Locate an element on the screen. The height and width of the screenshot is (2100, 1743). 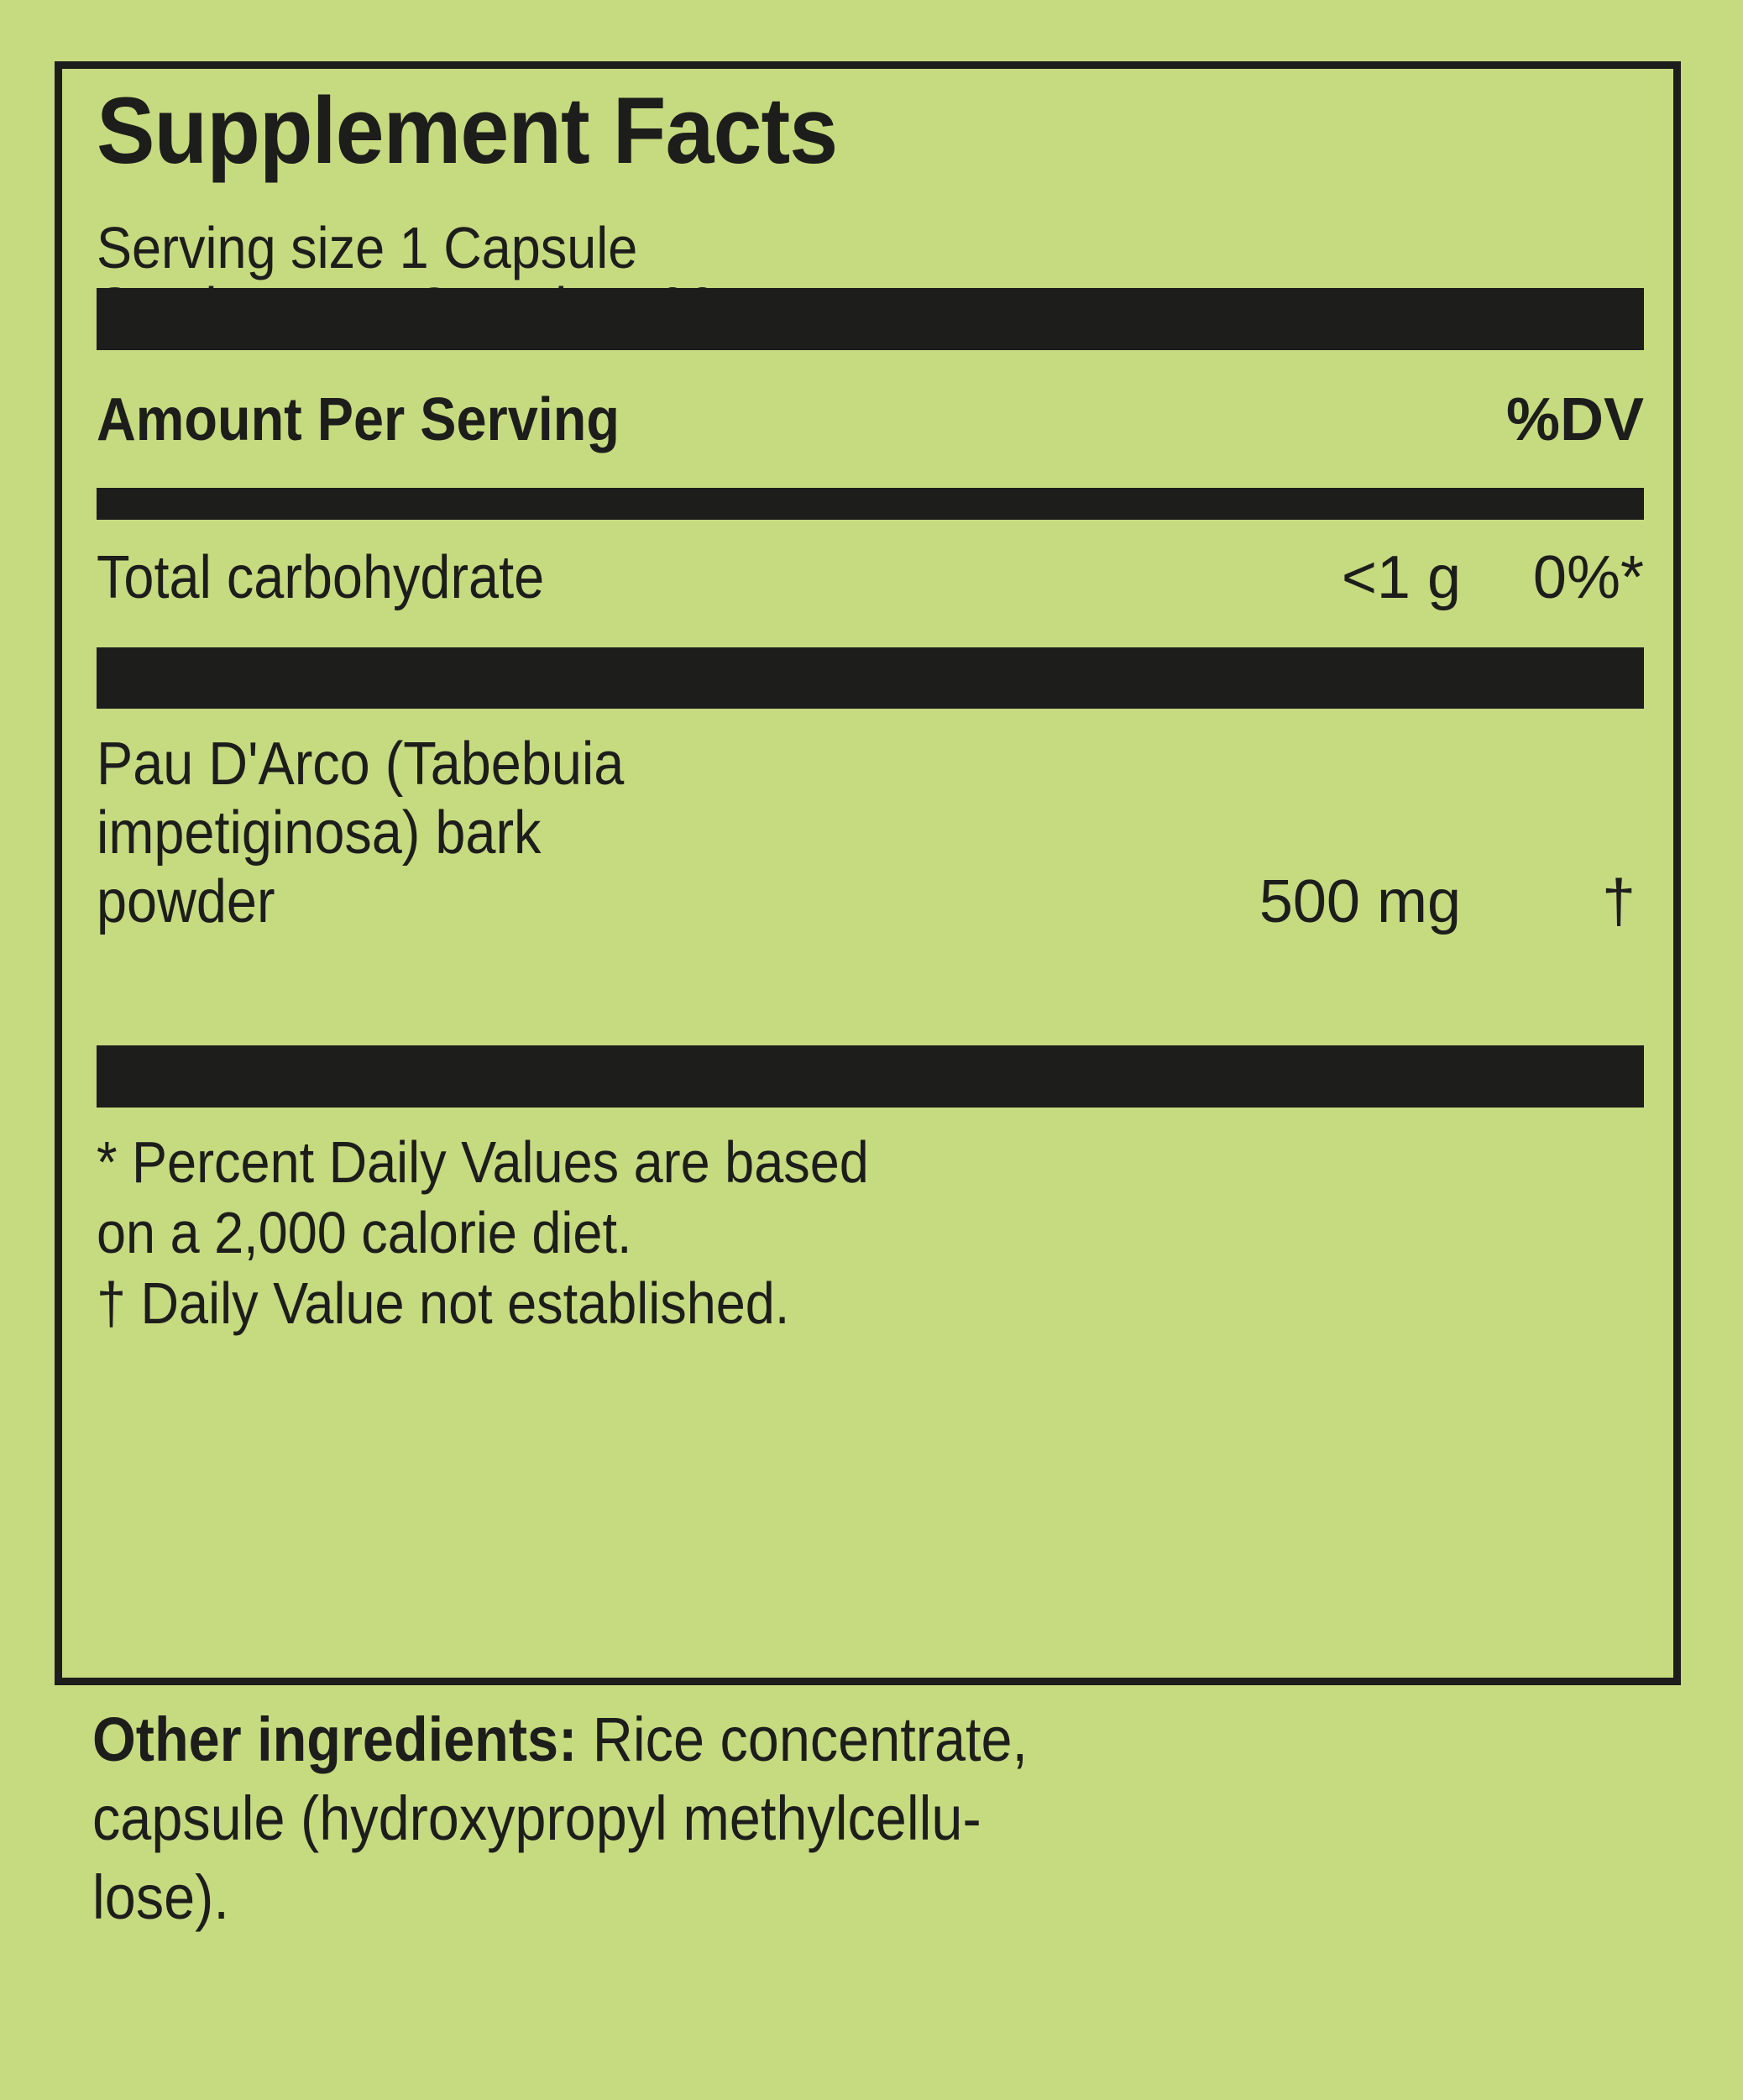
page-title: Supplement Facts is located at coordinates (468, 130).